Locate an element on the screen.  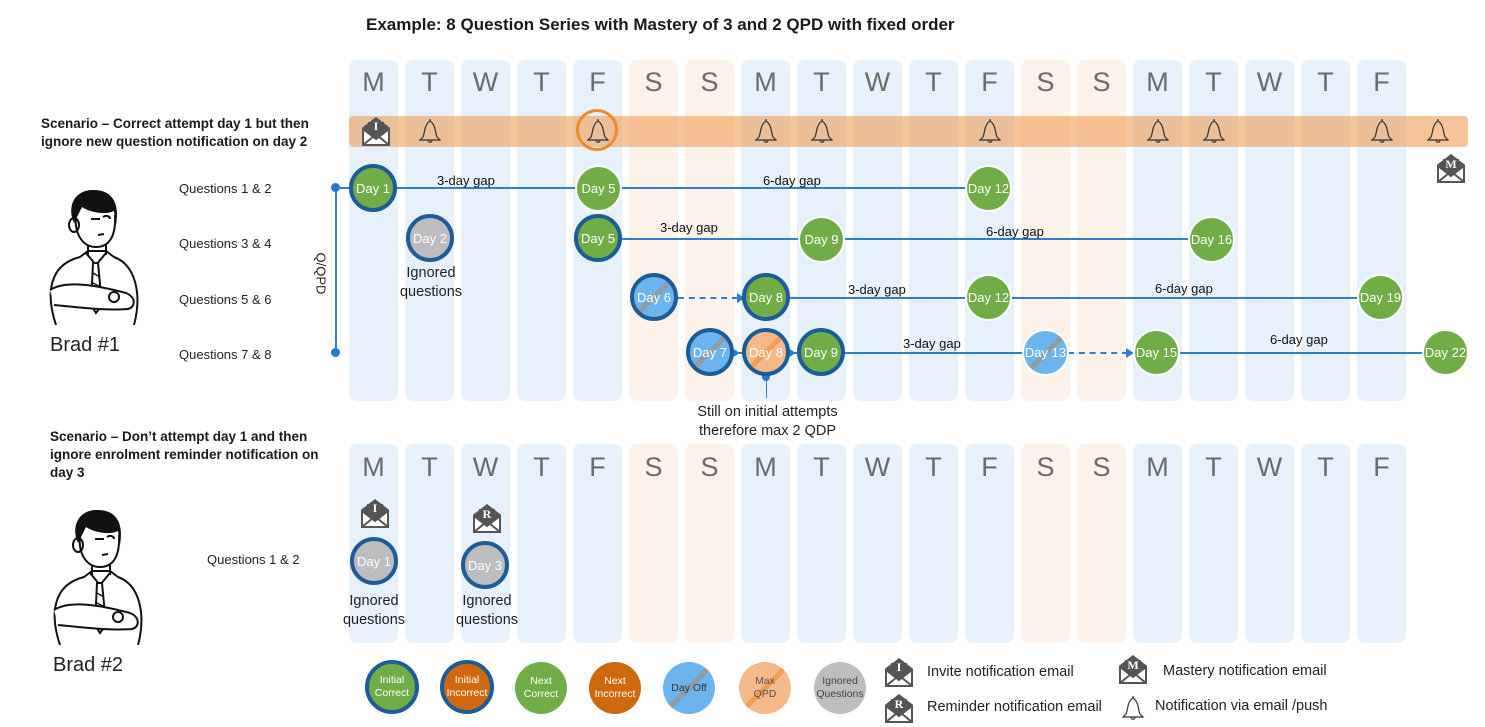
legend-max-qpd: Max QPD is located at coordinates (765, 688).